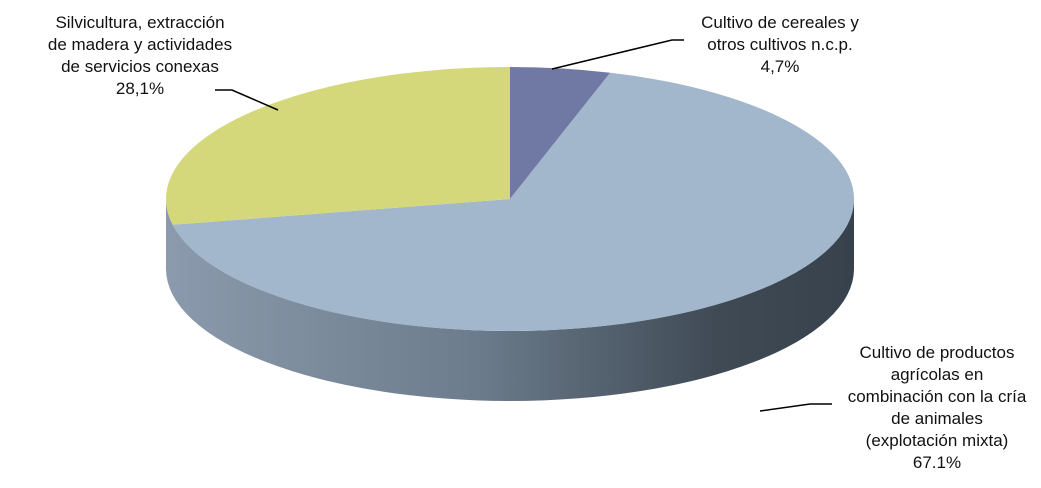 This screenshot has height=488, width=1041. What do you see at coordinates (140, 44) in the screenshot?
I see `slice-label-line: de madera y actividades` at bounding box center [140, 44].